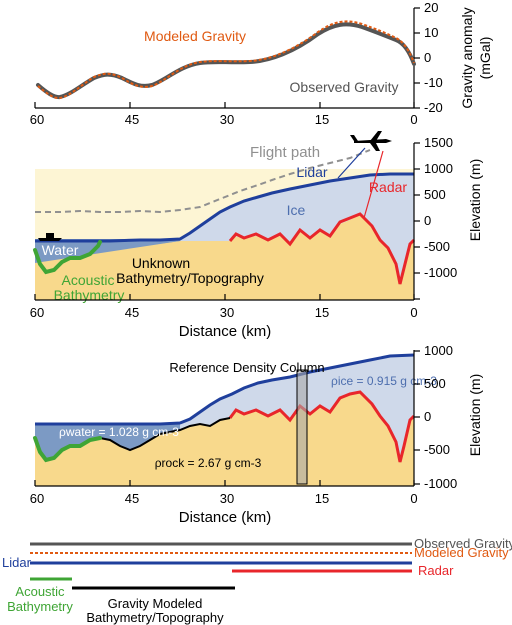 The image size is (512, 625). Describe the element at coordinates (224, 105) in the screenshot. I see `panel-a-x-ticks` at that location.